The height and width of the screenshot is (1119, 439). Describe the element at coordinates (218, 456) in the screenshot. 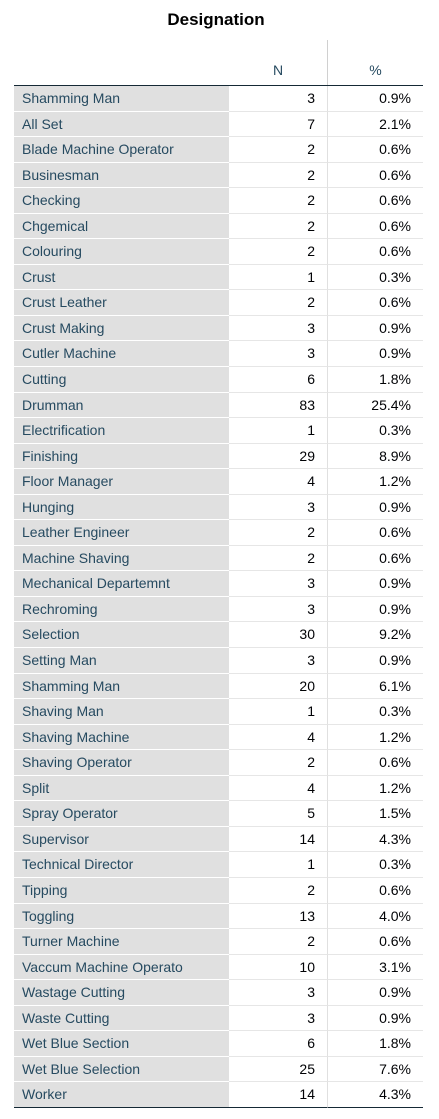

I see `table-row: Finishing 29 8.9%` at that location.